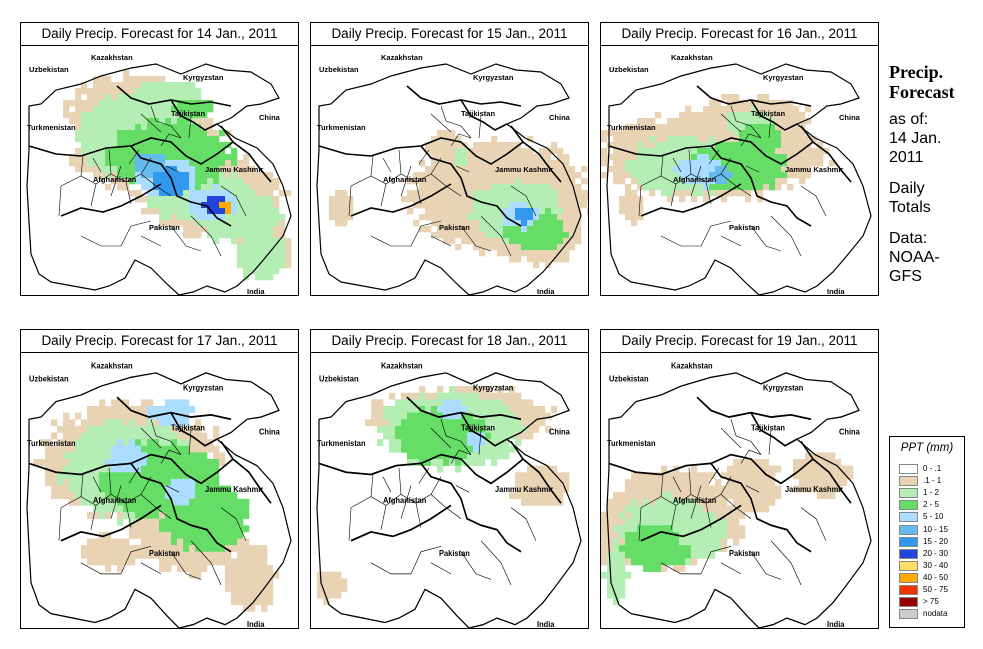  Describe the element at coordinates (405, 179) in the screenshot. I see `map-label-afghanistan: Afghanistan` at that location.